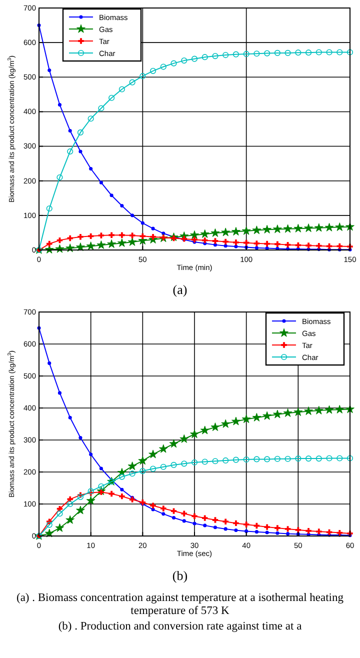 This screenshot has width=360, height=658. What do you see at coordinates (180, 575) in the screenshot?
I see `text: (b)` at bounding box center [180, 575].